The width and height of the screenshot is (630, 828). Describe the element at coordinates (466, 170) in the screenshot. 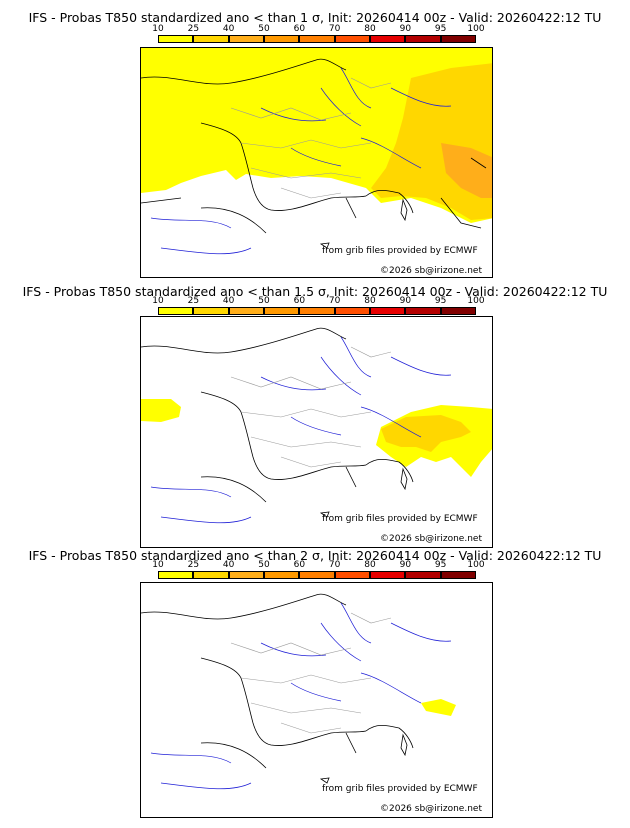

I see `prob-area-orange` at that location.